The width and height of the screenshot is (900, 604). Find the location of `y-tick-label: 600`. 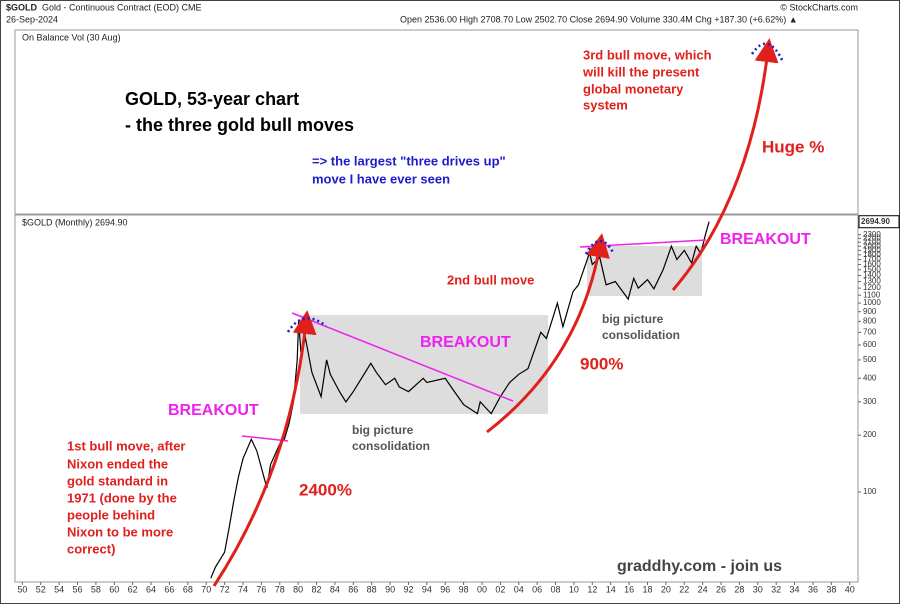

y-tick-label: 600 is located at coordinates (870, 344).